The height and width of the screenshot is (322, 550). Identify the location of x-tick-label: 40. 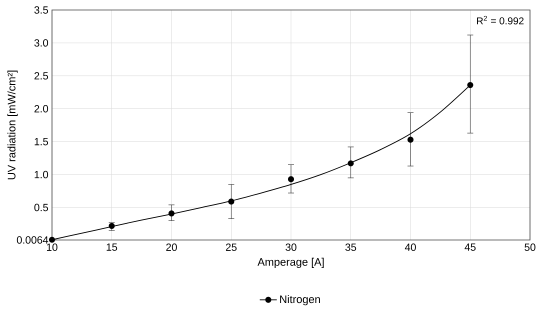
(410, 247).